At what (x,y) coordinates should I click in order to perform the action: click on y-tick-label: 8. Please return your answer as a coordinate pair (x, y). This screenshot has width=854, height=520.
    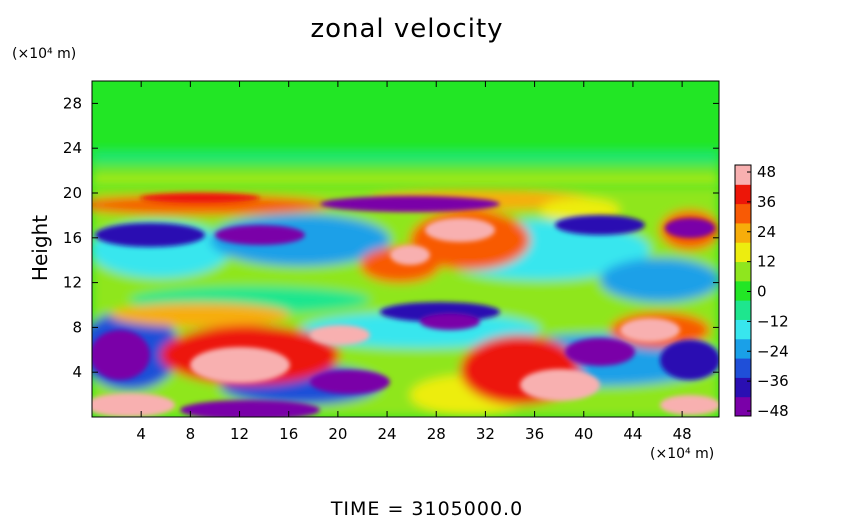
    Looking at the image, I should click on (77, 327).